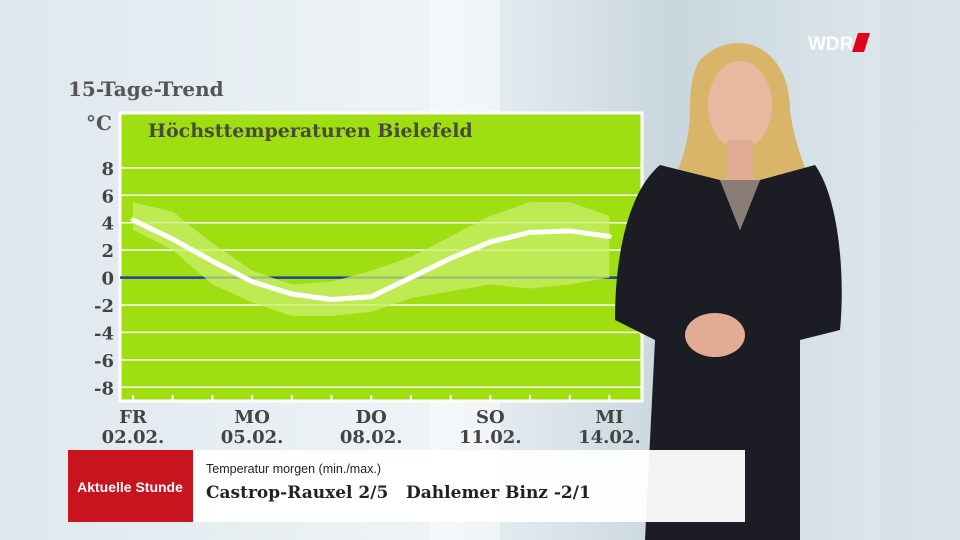 This screenshot has width=960, height=540. What do you see at coordinates (107, 196) in the screenshot?
I see `y-tick-label: 6` at bounding box center [107, 196].